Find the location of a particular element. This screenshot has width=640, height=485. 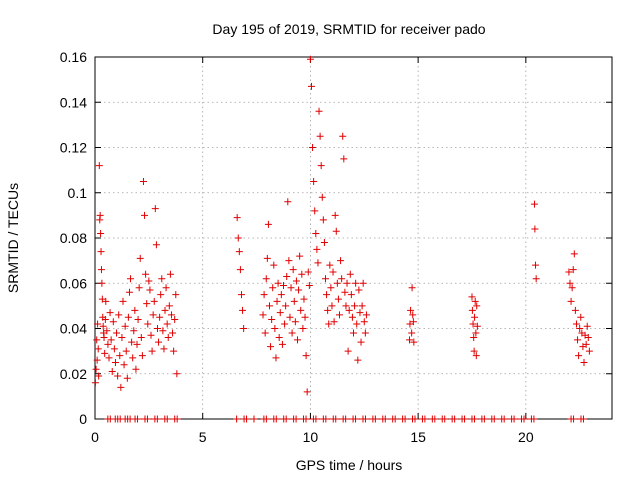

y-tick-label: 0.1 is located at coordinates (78, 193).